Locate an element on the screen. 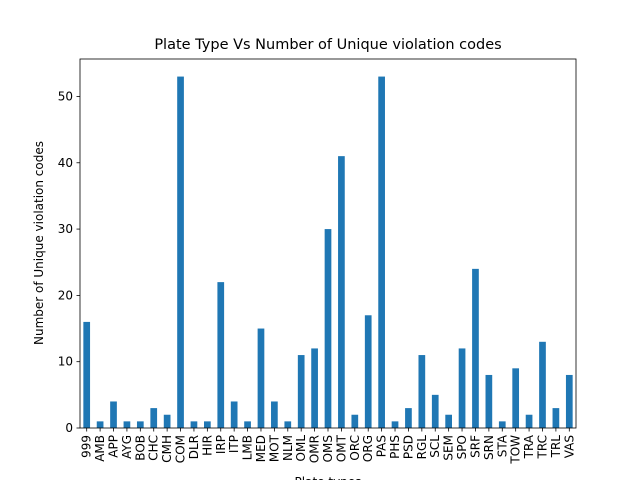 The image size is (640, 480). x-tick-label: COM is located at coordinates (181, 449).